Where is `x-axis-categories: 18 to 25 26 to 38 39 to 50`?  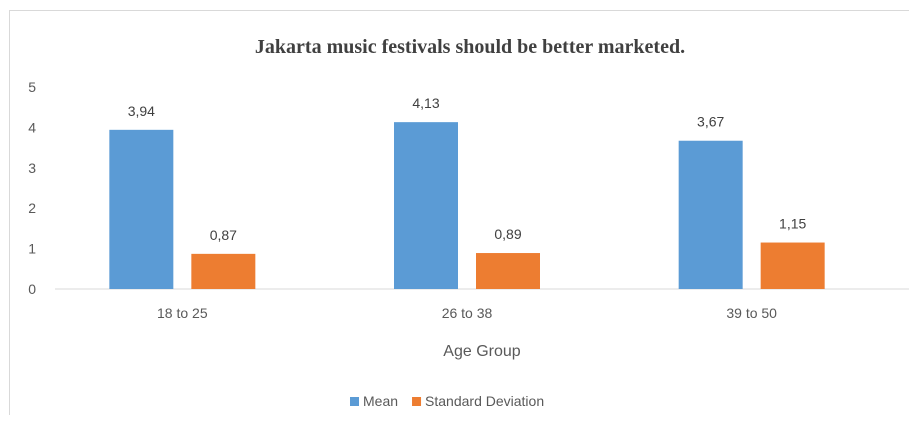
x-axis-categories: 18 to 25 26 to 38 39 to 50 is located at coordinates (467, 313).